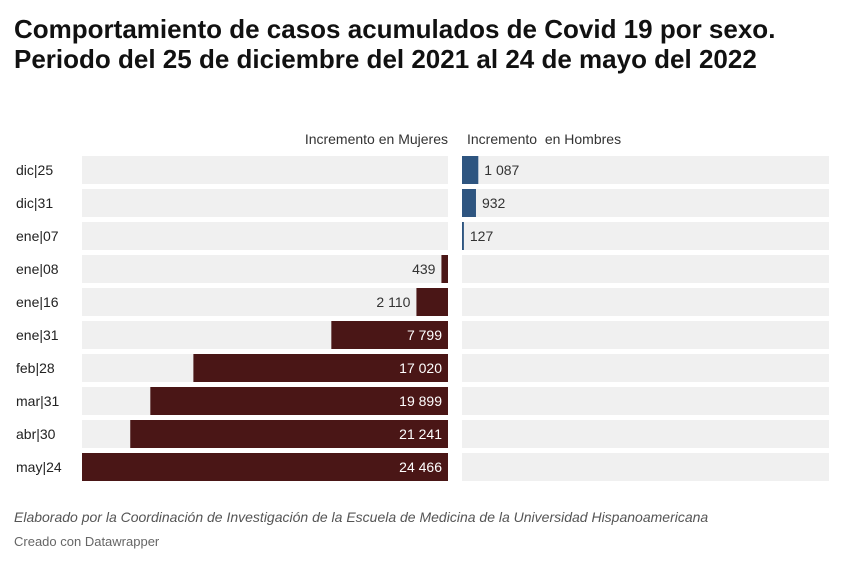 The image size is (850, 566). Describe the element at coordinates (501, 170) in the screenshot. I see `value-label-hombres: 1 087` at that location.